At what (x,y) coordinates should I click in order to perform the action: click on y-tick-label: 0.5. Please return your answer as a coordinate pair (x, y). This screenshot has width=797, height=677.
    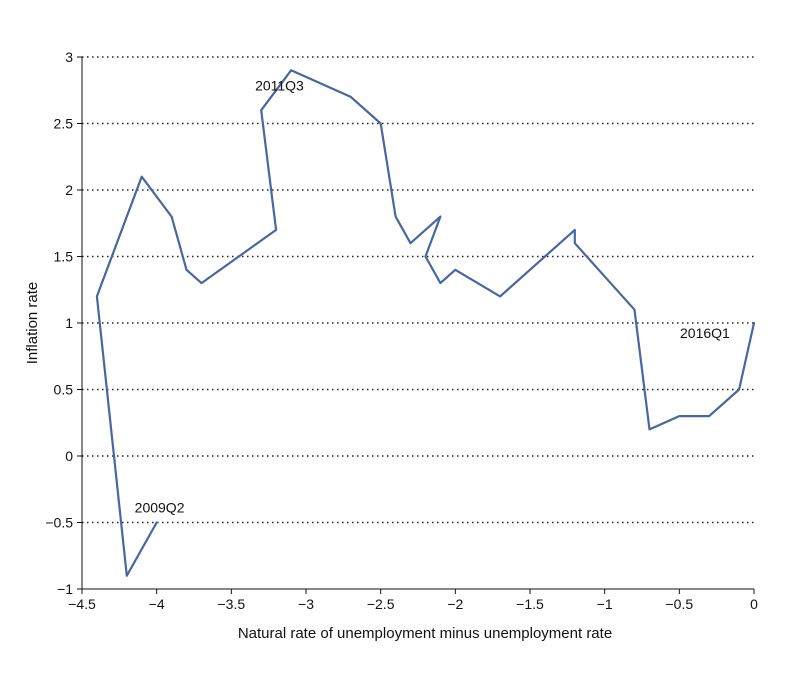
    Looking at the image, I should click on (64, 390).